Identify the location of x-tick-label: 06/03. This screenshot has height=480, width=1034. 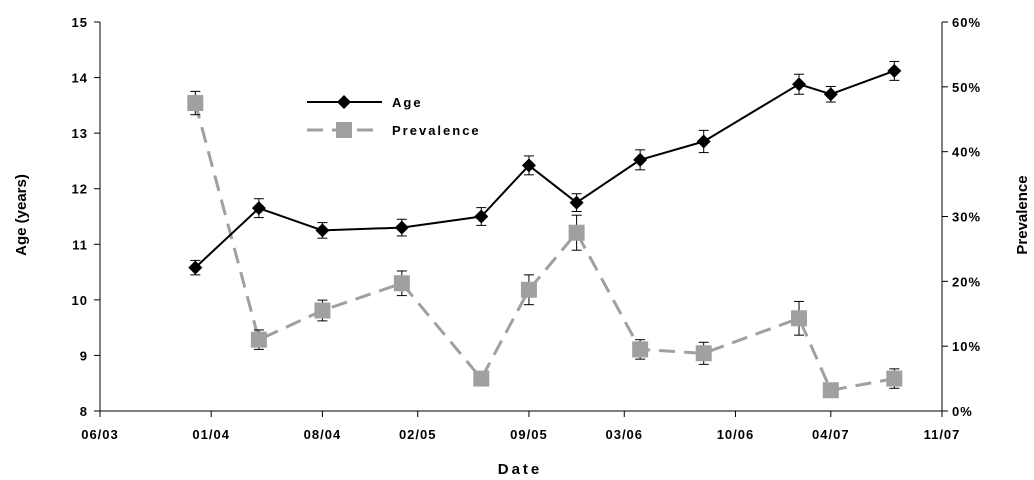
(100, 434).